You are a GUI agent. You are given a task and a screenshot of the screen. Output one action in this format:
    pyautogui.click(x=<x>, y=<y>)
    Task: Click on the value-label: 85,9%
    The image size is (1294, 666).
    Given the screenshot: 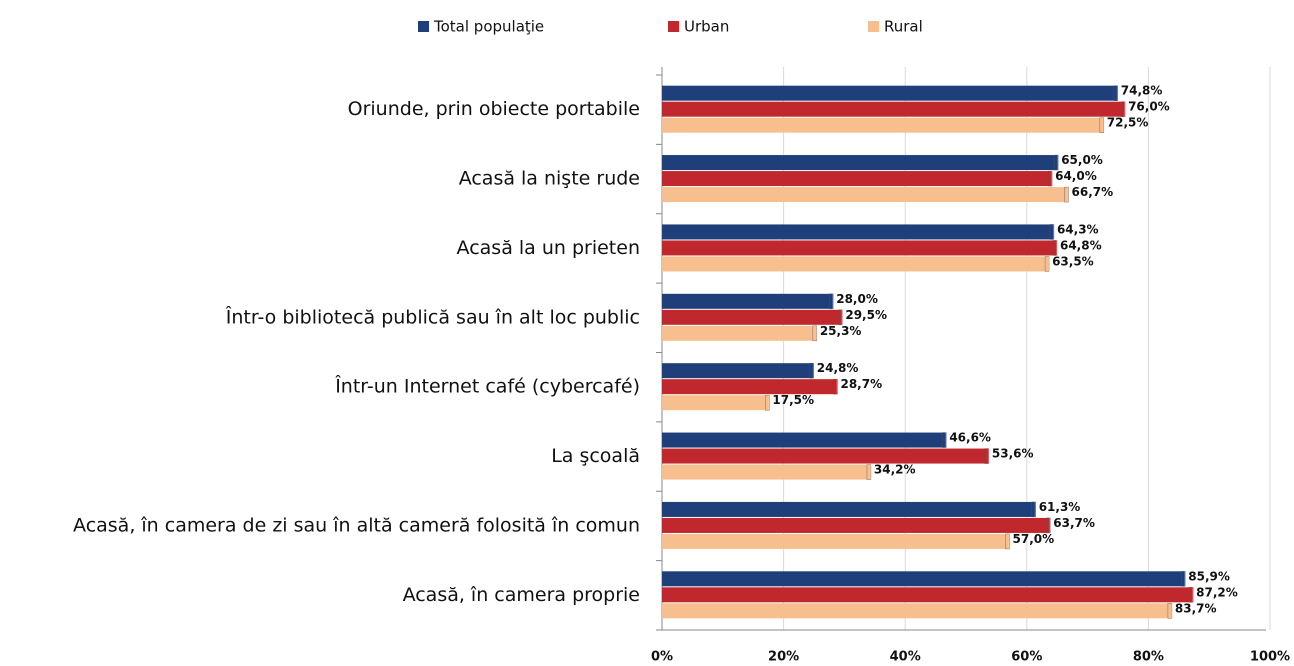 What is the action you would take?
    pyautogui.click(x=1209, y=576)
    